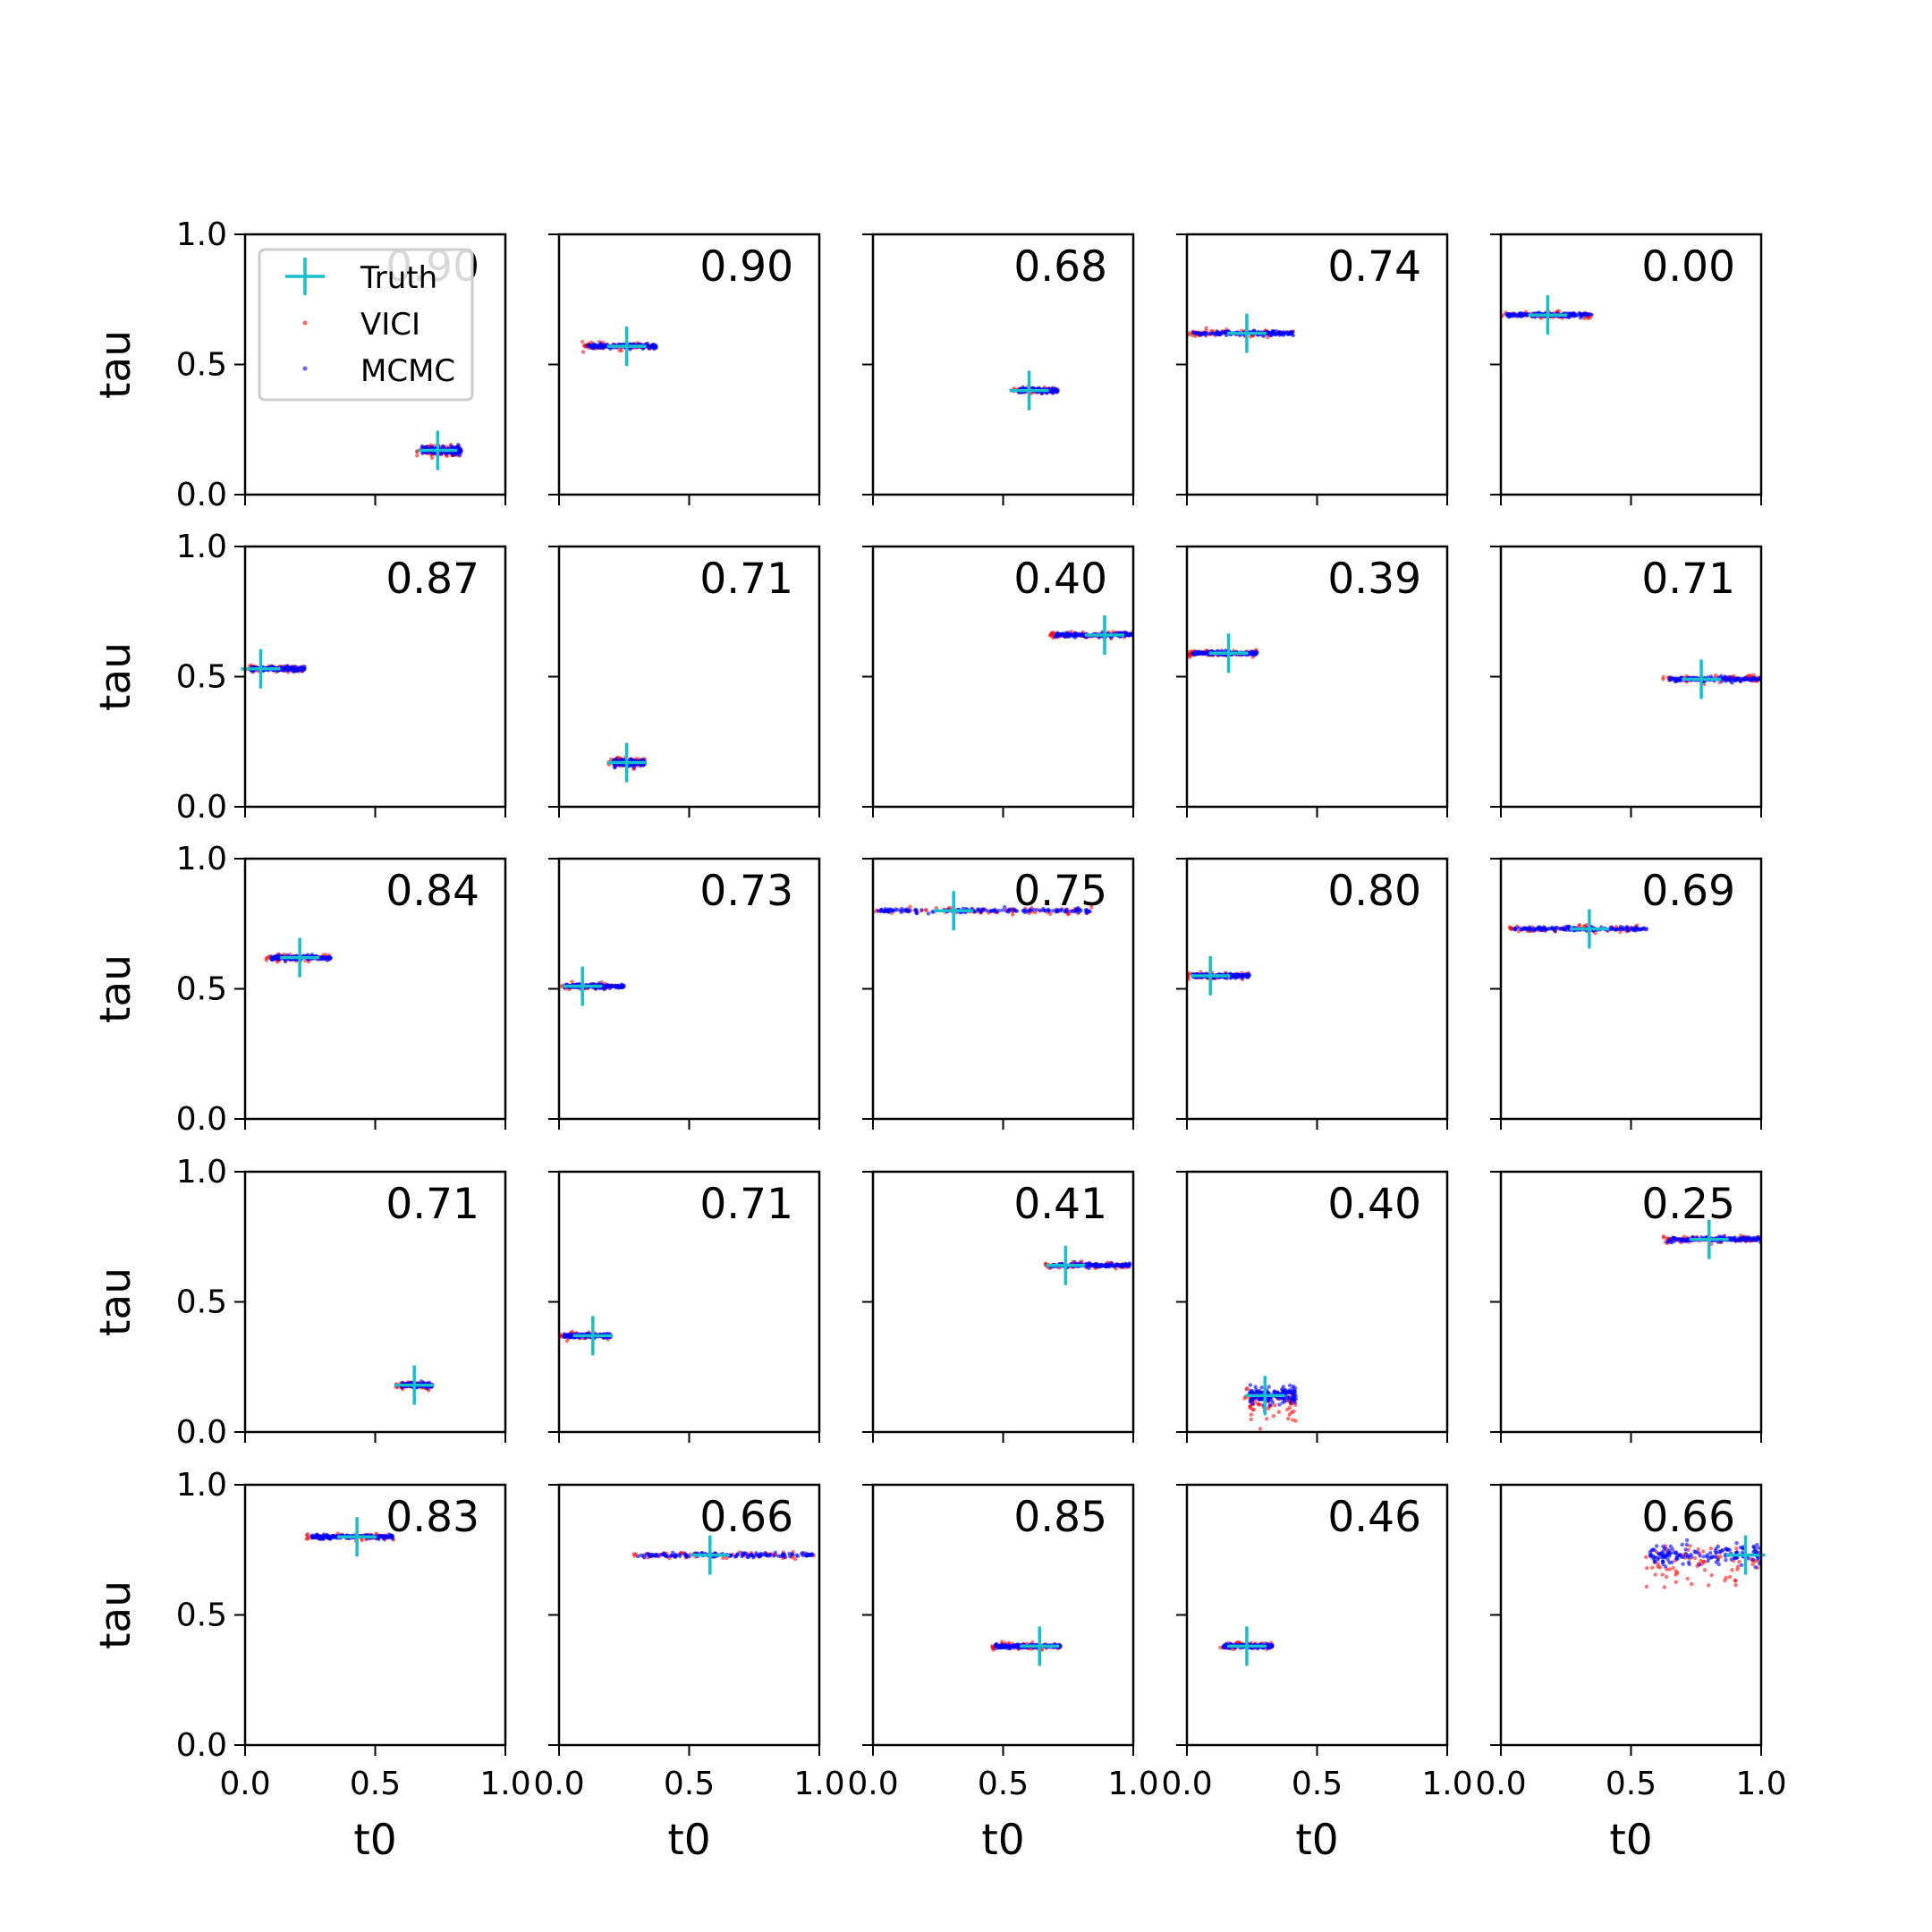 Image resolution: width=1932 pixels, height=1932 pixels. Describe the element at coordinates (1374, 267) in the screenshot. I see `panel-score-label: 0.74` at that location.